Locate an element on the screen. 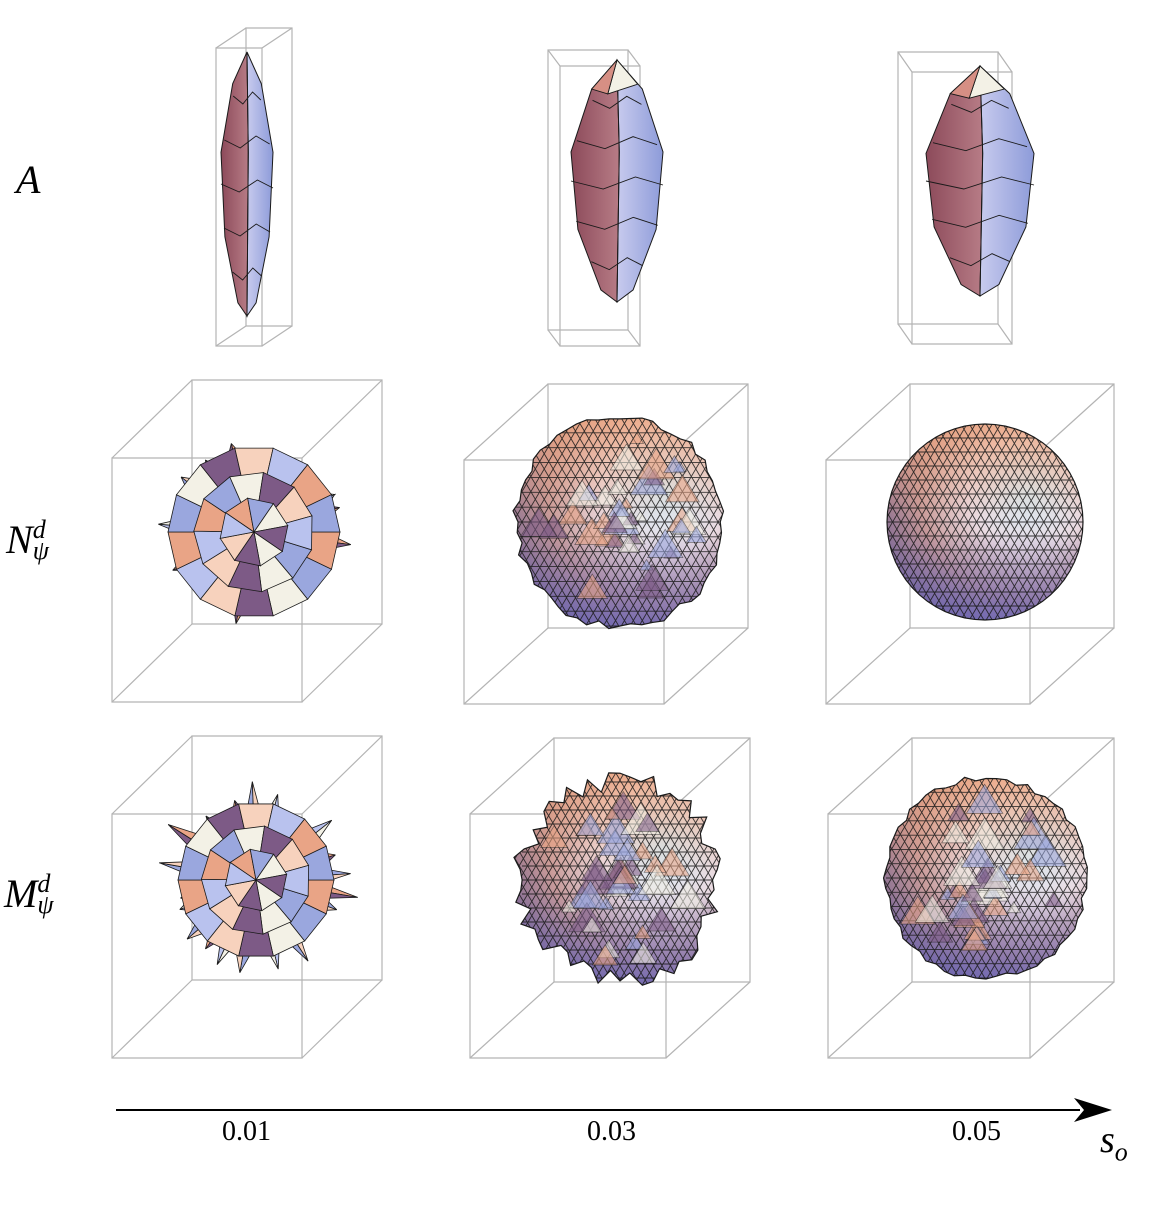 The width and height of the screenshot is (1152, 1207). sphere-mesh is located at coordinates (985, 522).